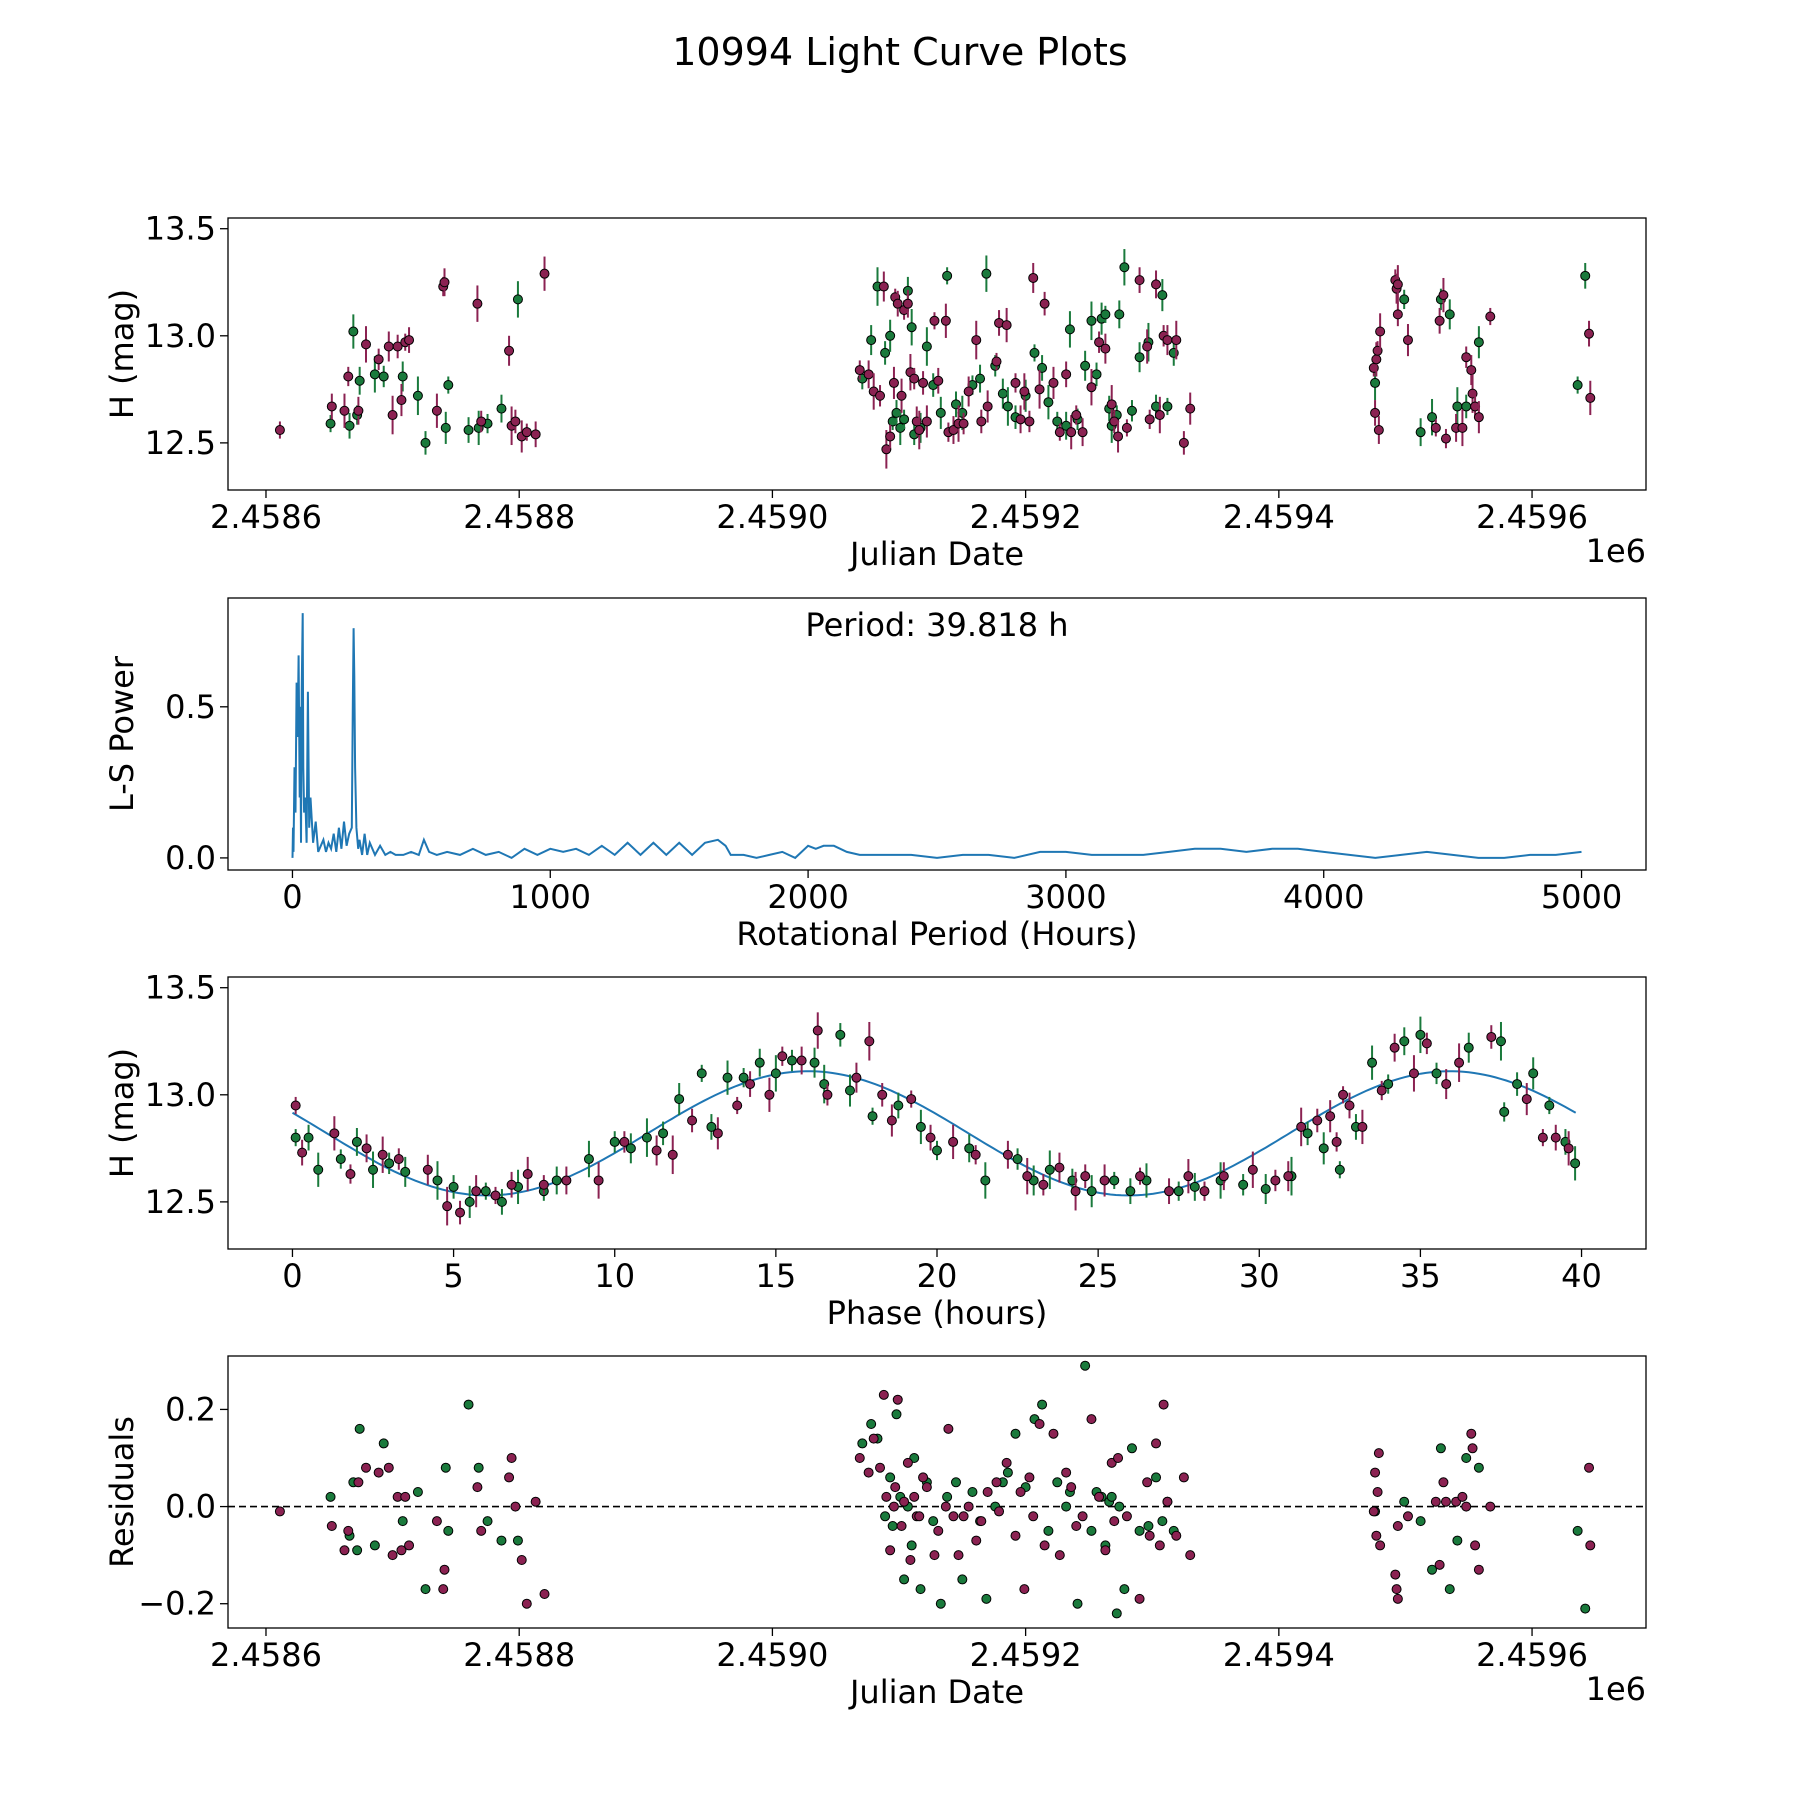 This screenshot has width=1800, height=1800. Describe the element at coordinates (1065, 897) in the screenshot. I see `x-tick-label: 3000` at that location.